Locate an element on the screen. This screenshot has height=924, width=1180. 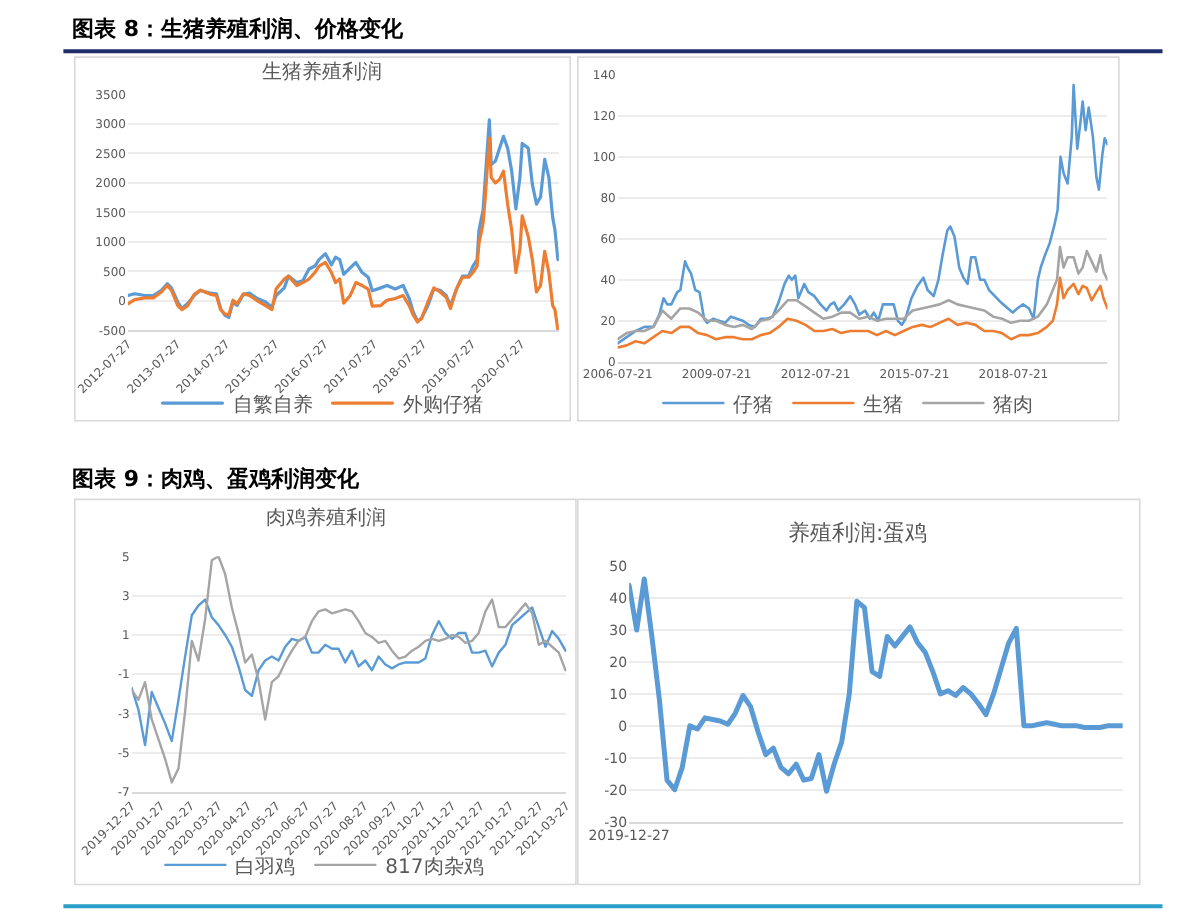
legend-label: 817肉杂鸡 is located at coordinates (434, 866).